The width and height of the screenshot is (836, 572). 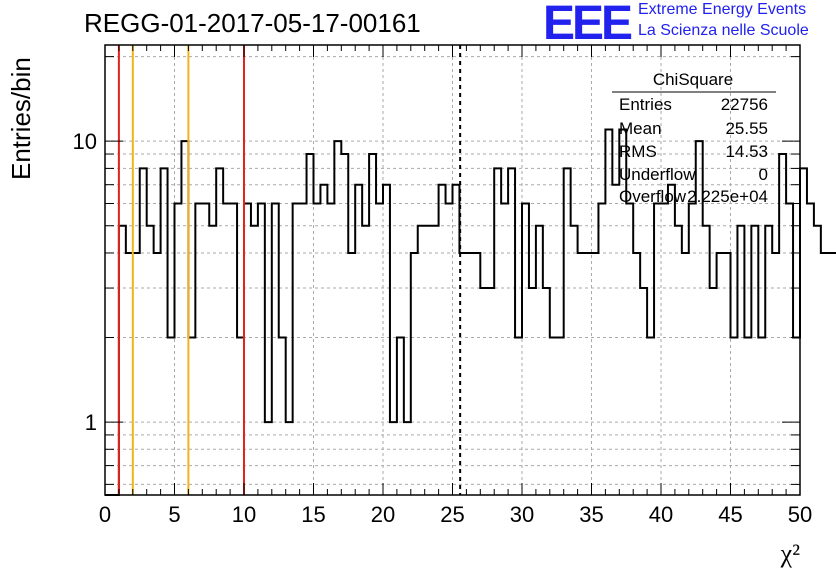 What do you see at coordinates (522, 514) in the screenshot?
I see `x-tick-label: 30` at bounding box center [522, 514].